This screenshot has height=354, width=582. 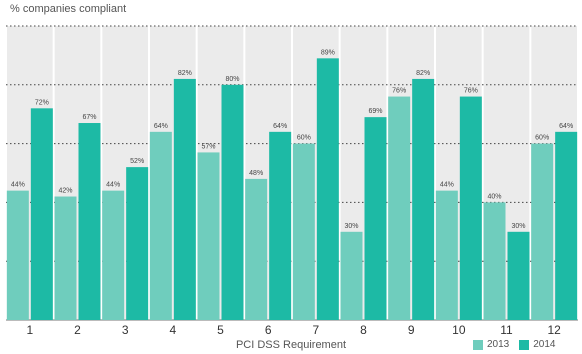 What do you see at coordinates (506, 330) in the screenshot?
I see `x-tick-label: 11` at bounding box center [506, 330].